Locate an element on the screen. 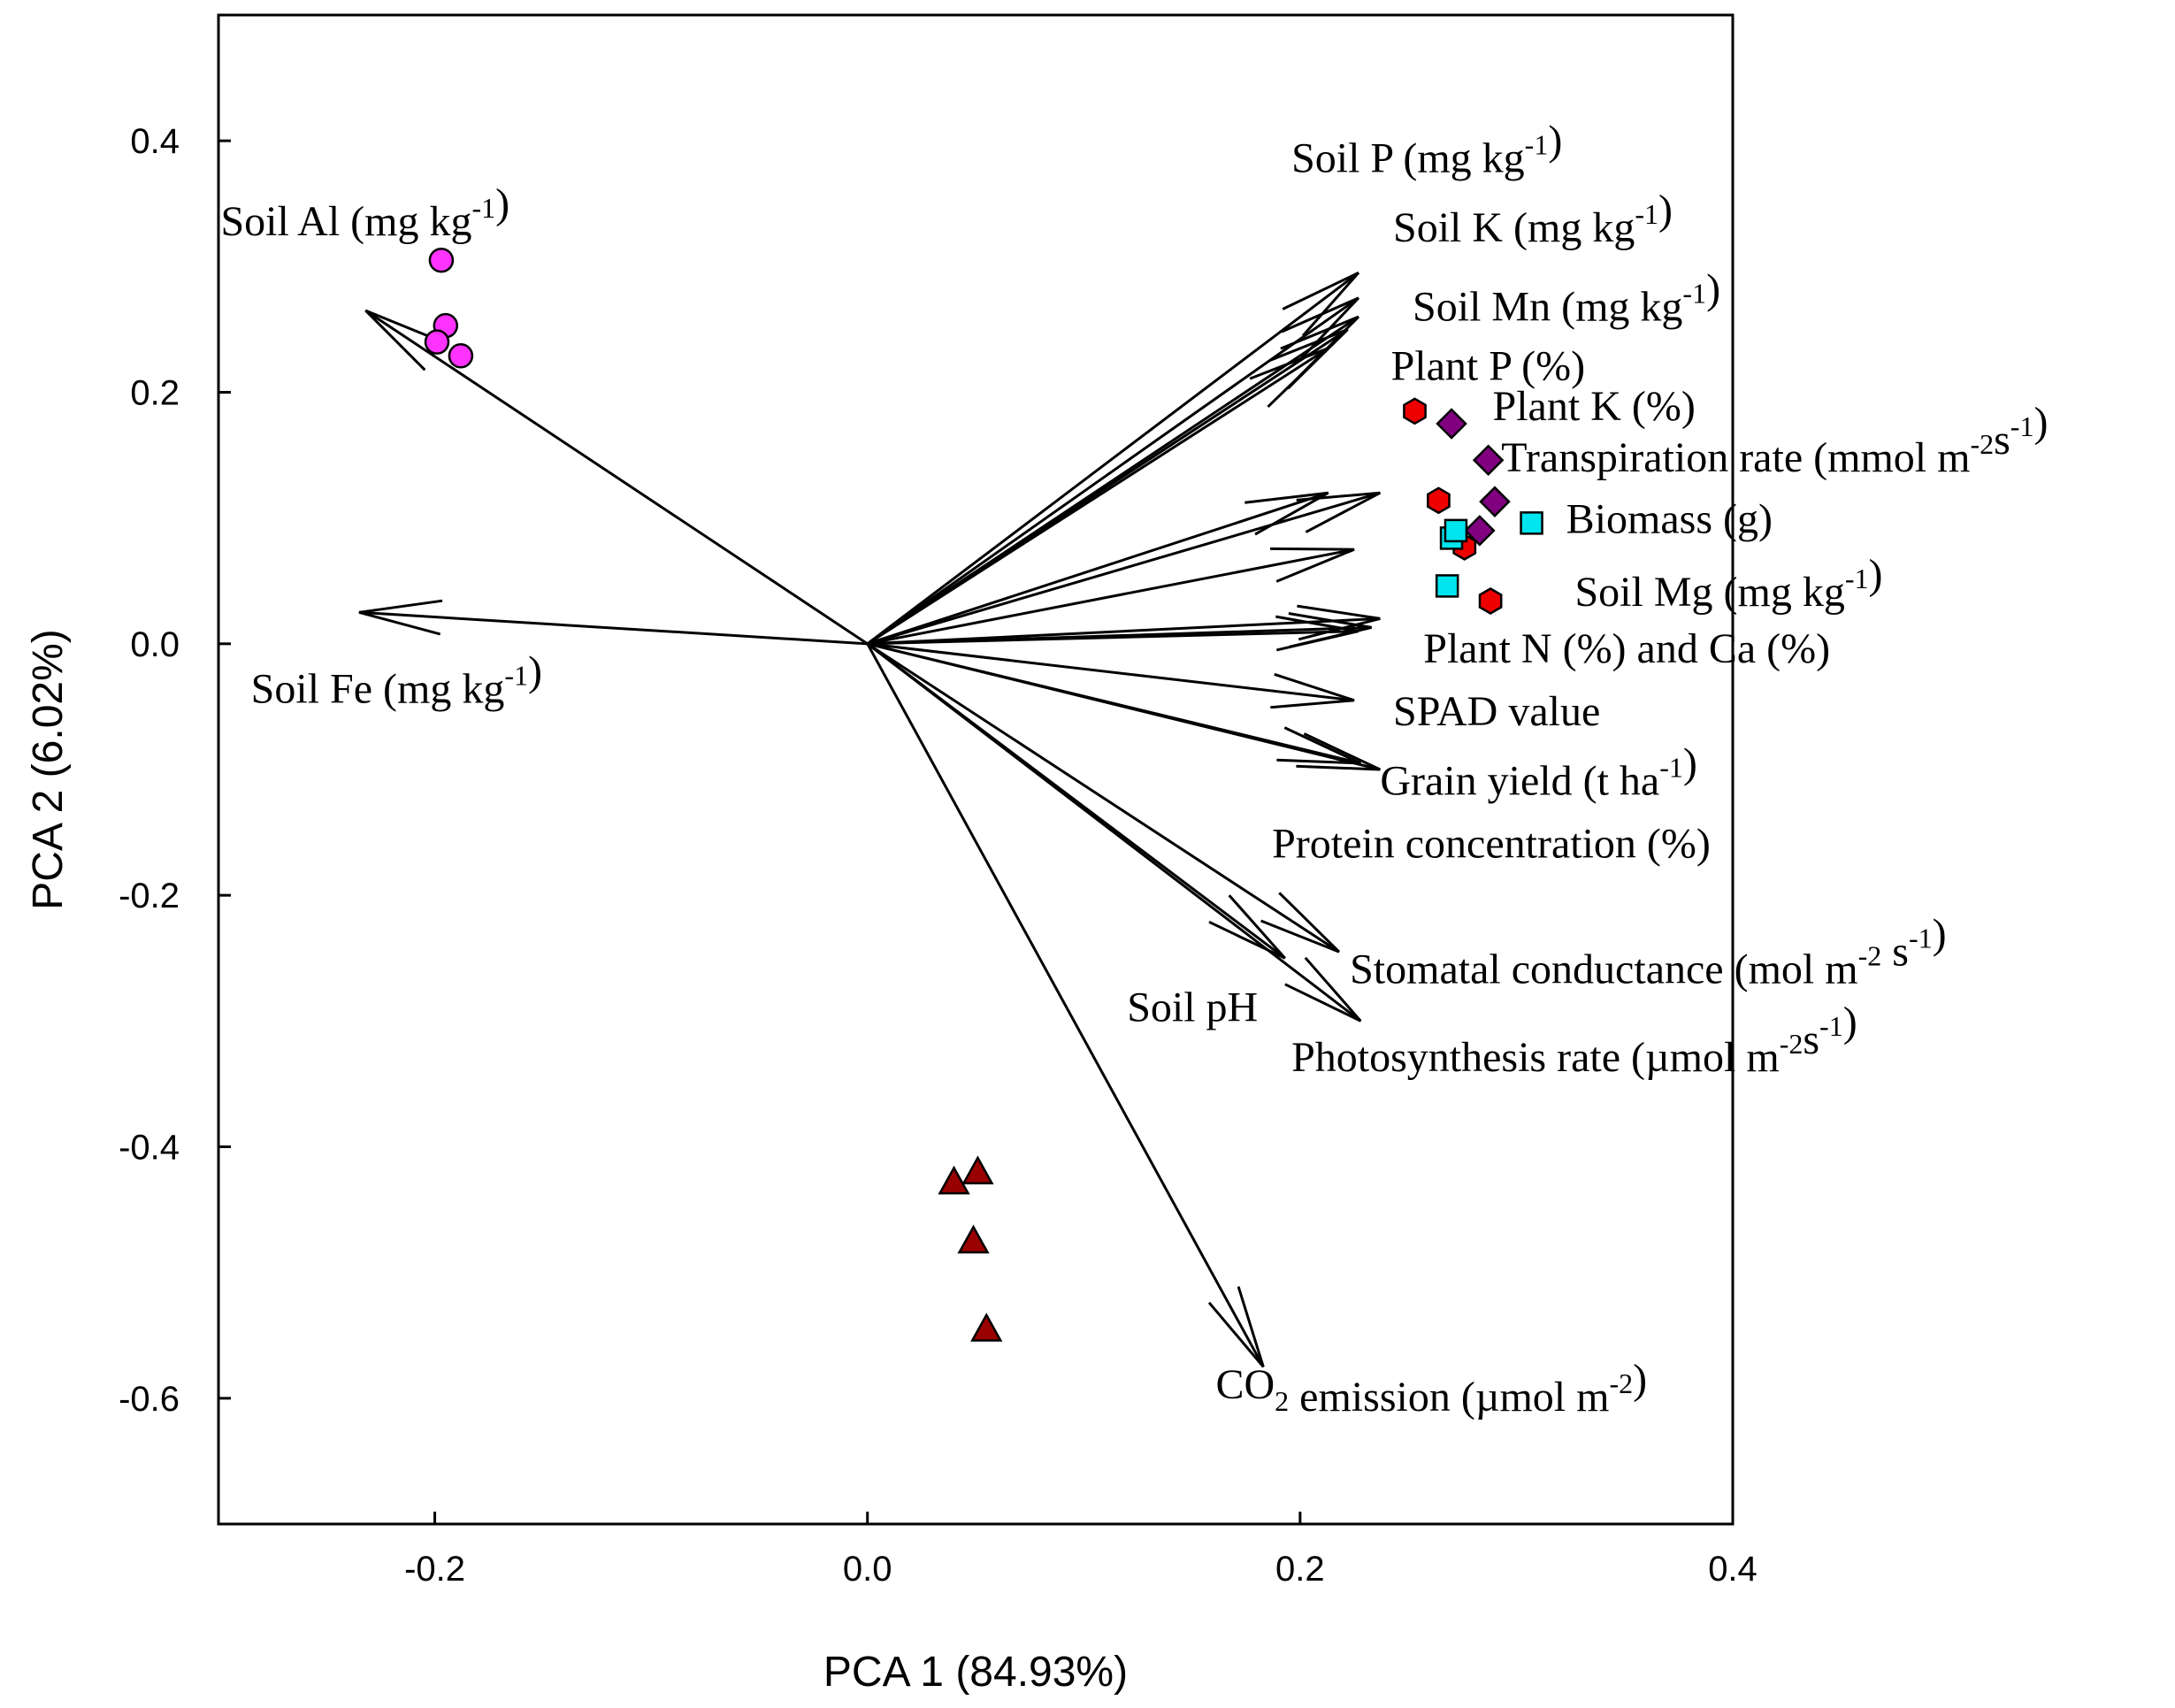  series-group-magenta-circles is located at coordinates (449, 308).